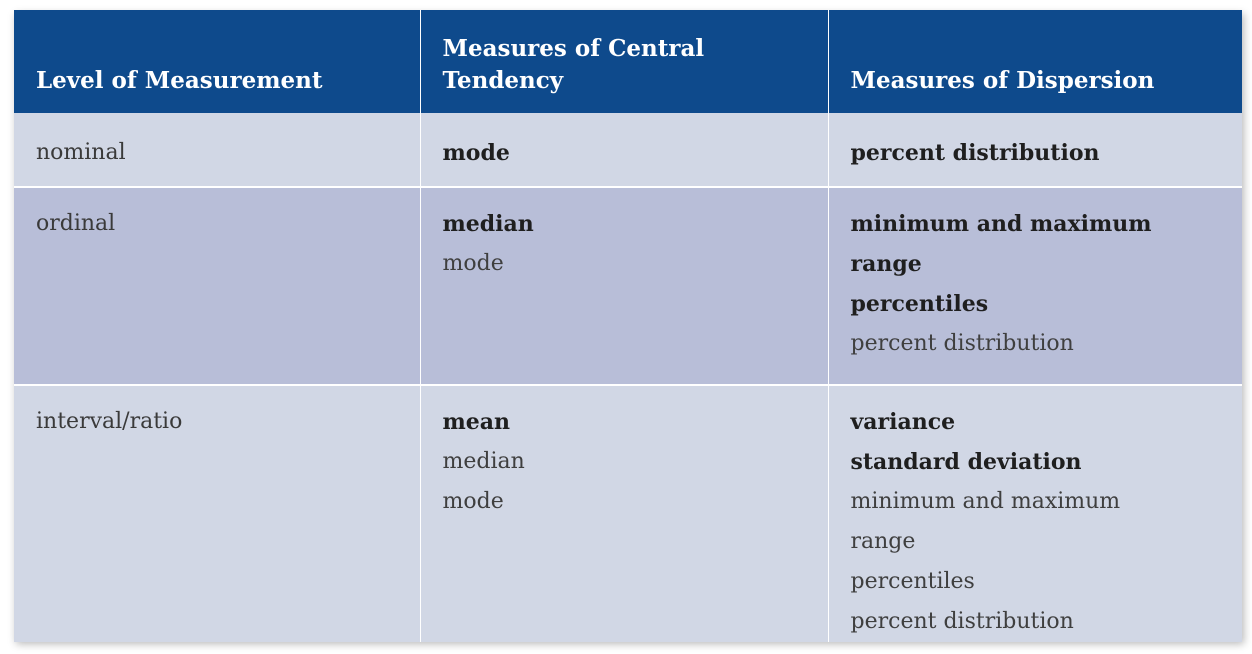 The width and height of the screenshot is (1252, 654). I want to click on header-level-of-measurement: Level of Measurement, so click(217, 61).